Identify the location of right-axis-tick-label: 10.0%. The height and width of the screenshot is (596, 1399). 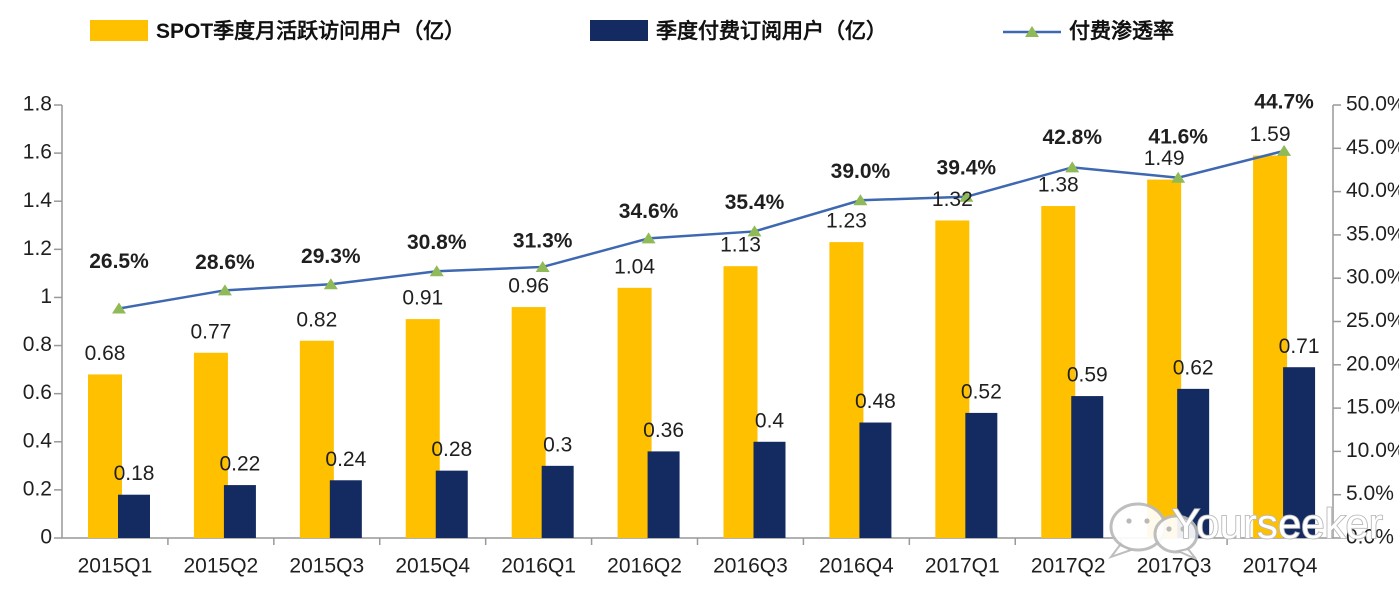
(1372, 450).